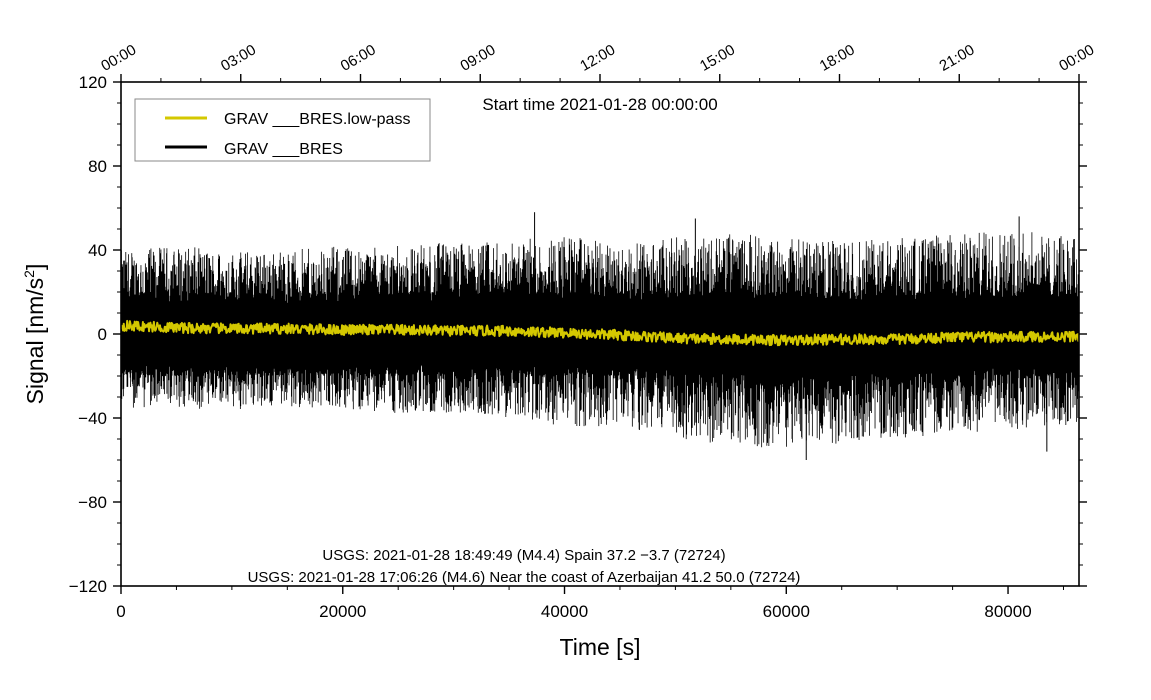 Image resolution: width=1151 pixels, height=700 pixels. Describe the element at coordinates (238, 57) in the screenshot. I see `top-tick-label: 03:00` at that location.